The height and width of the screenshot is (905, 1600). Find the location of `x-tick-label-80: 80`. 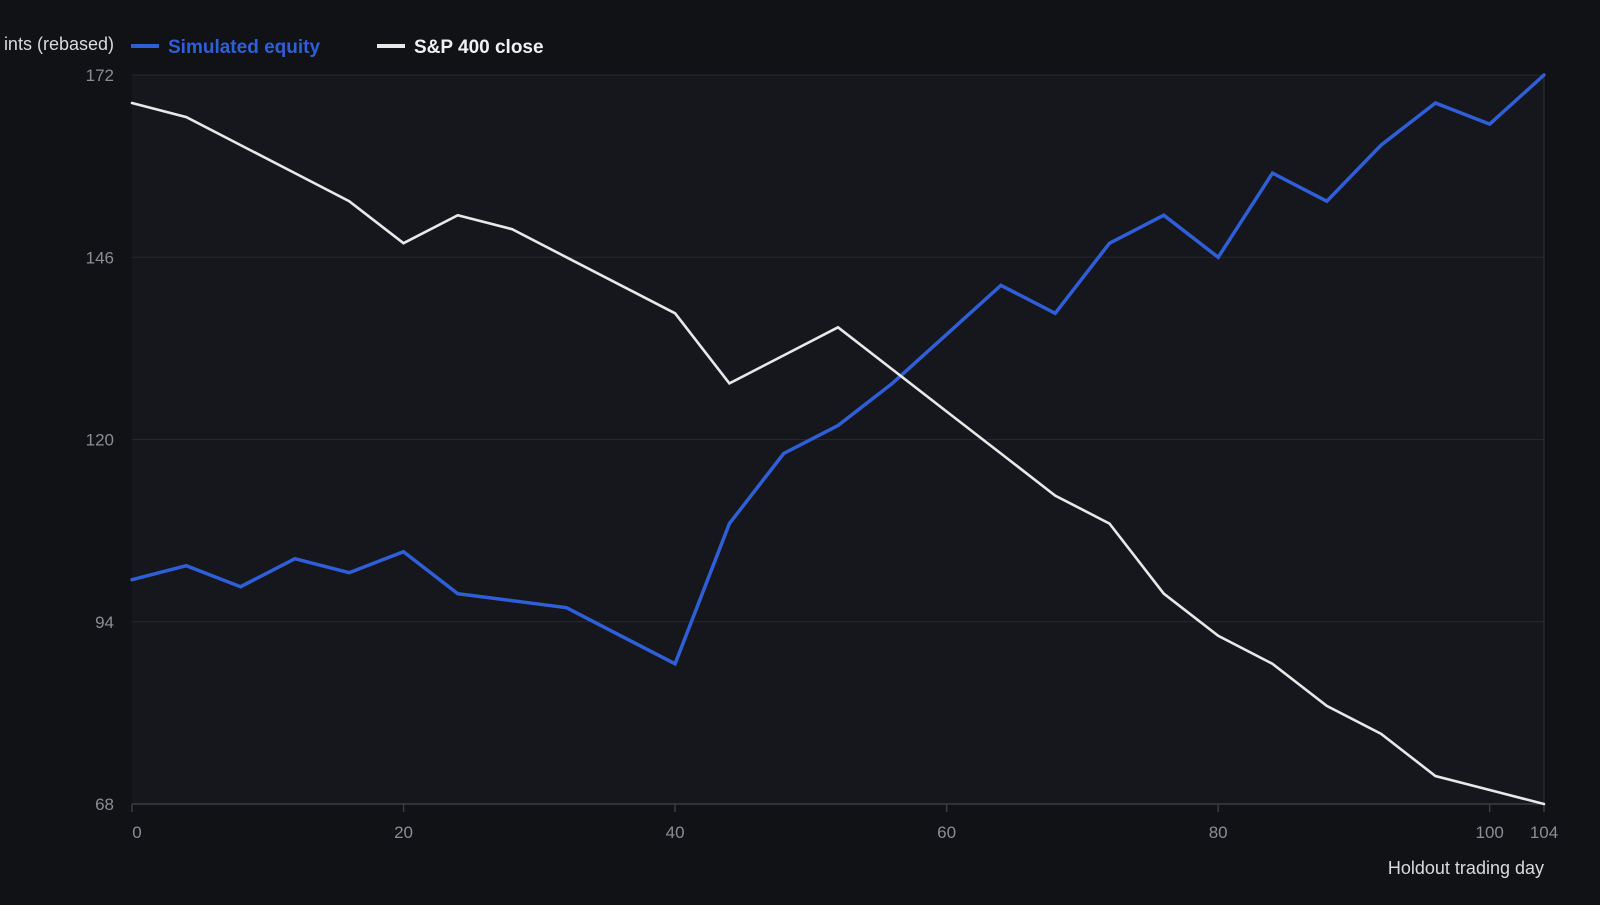

x-tick-label-80: 80 is located at coordinates (1218, 832).